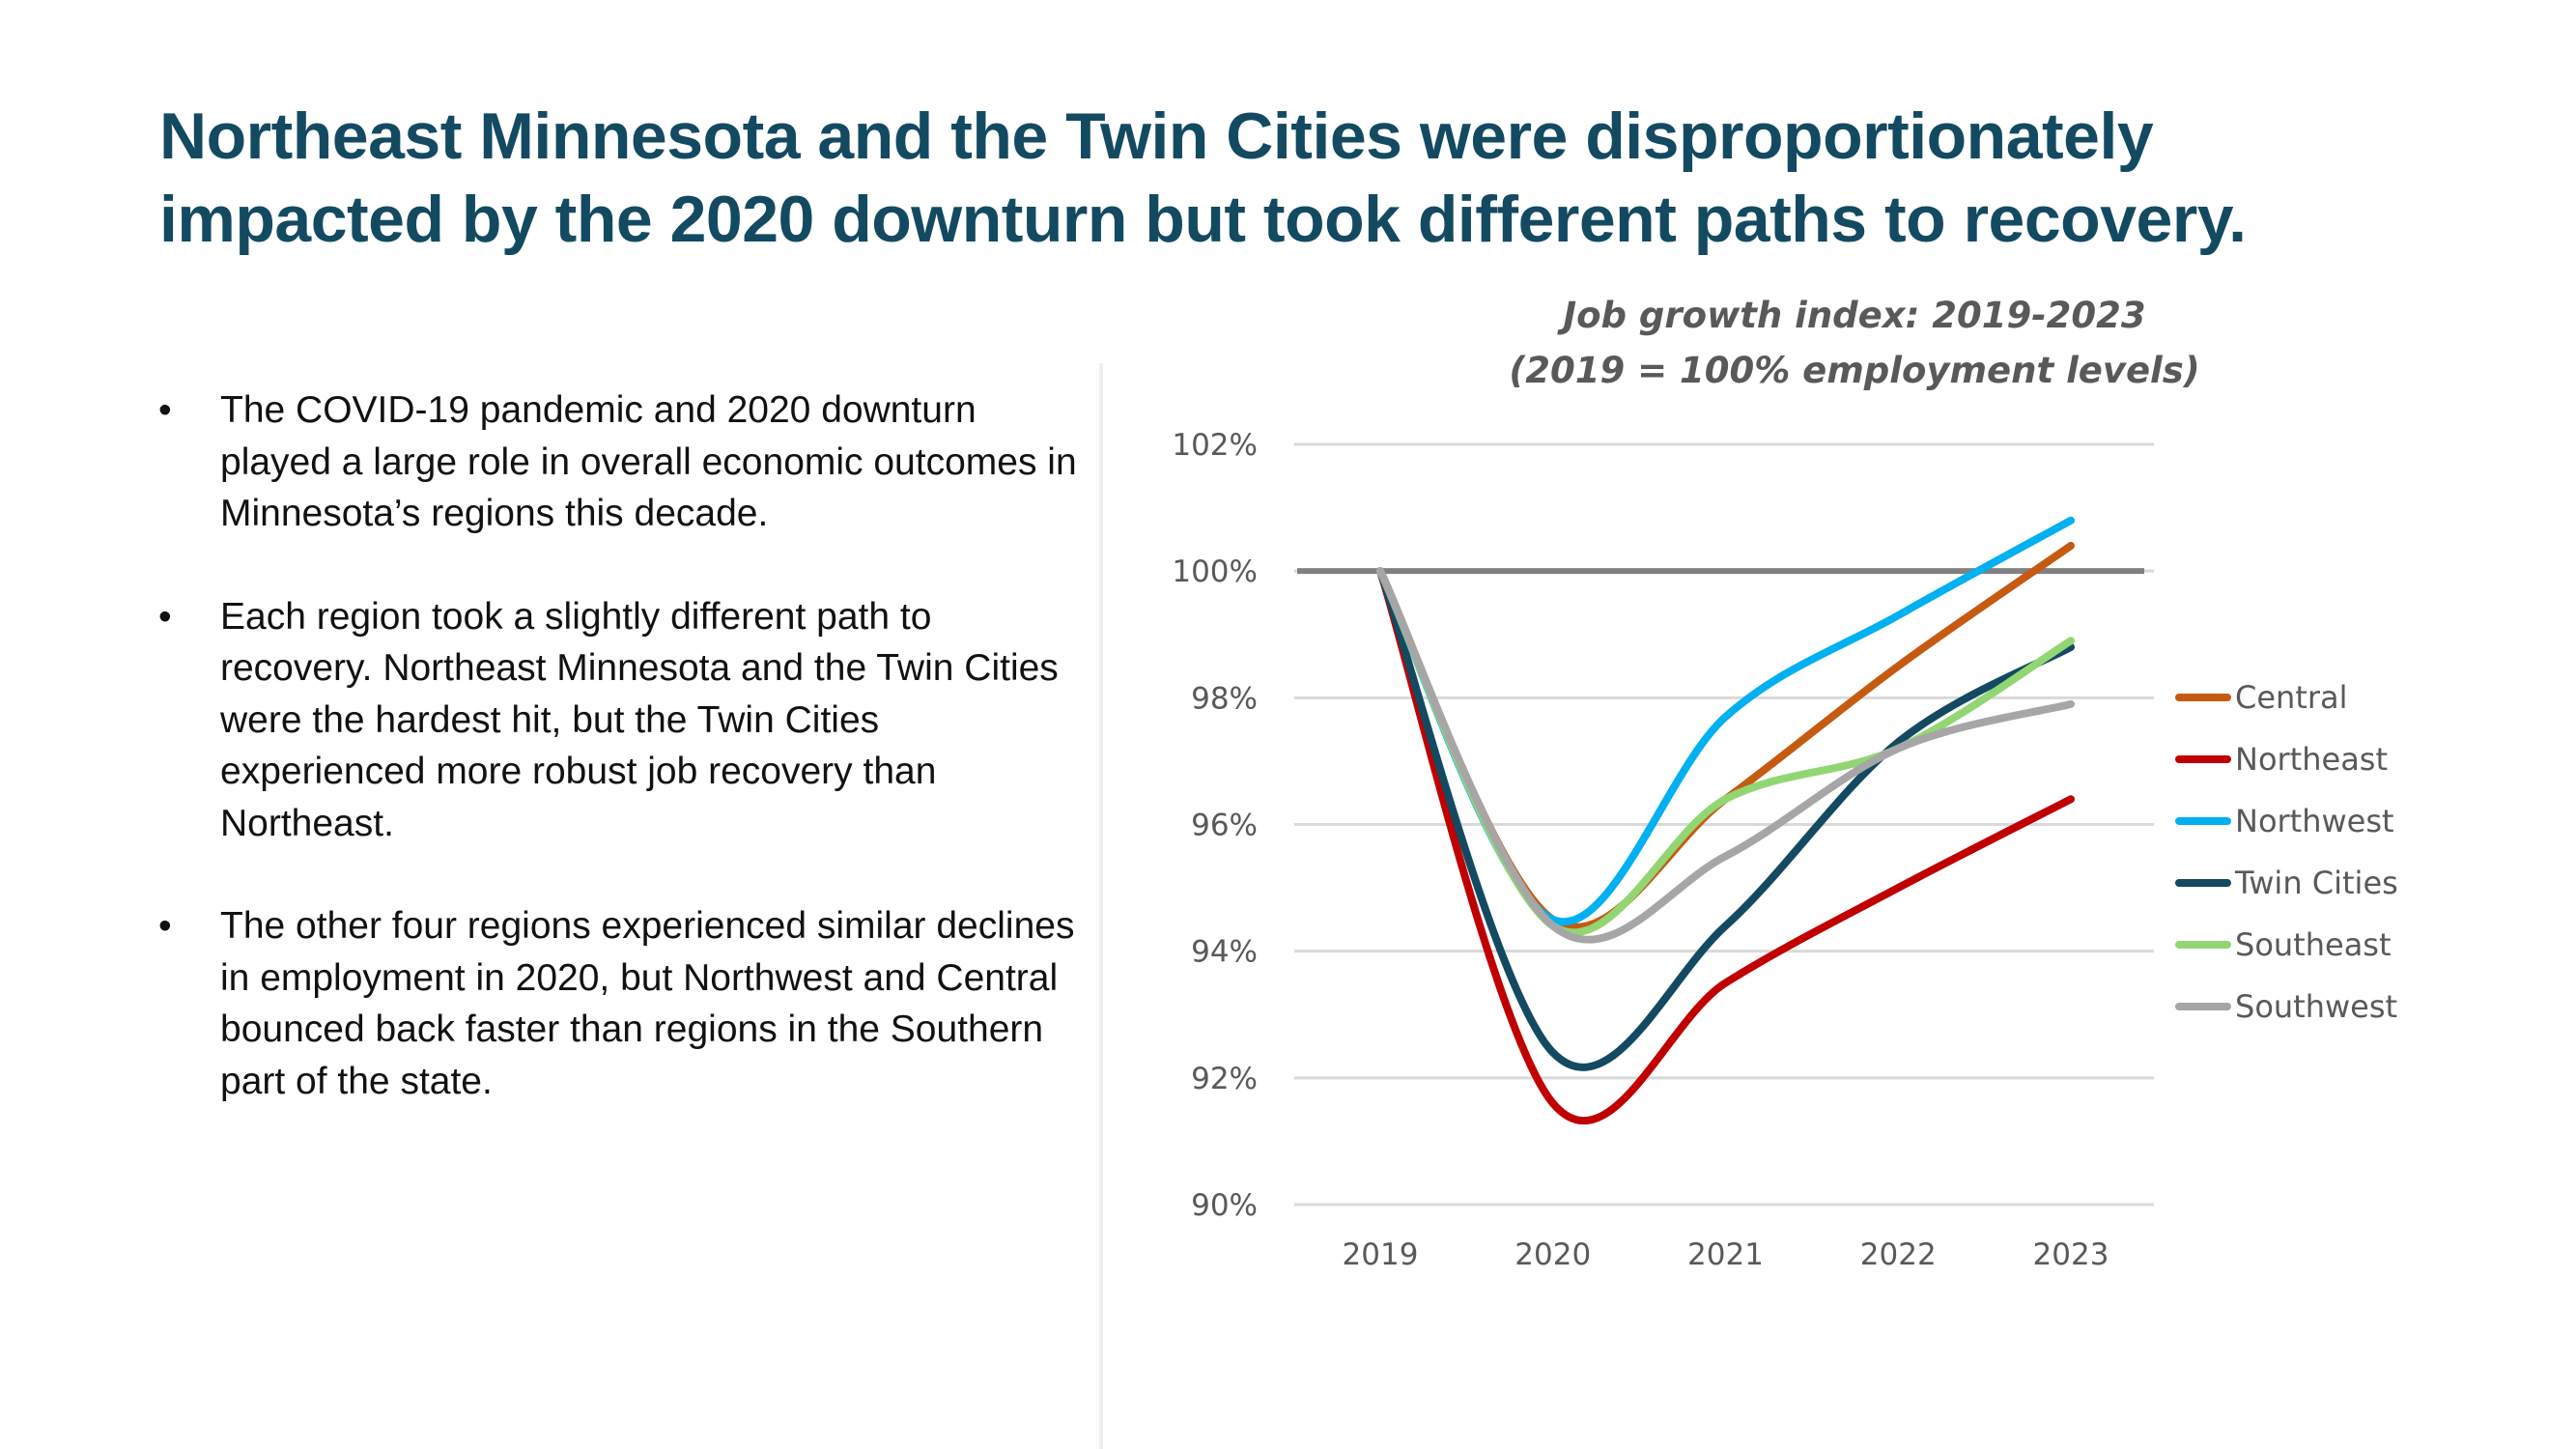 The image size is (2576, 1449). I want to click on y-tick-label: 92%, so click(1224, 1079).